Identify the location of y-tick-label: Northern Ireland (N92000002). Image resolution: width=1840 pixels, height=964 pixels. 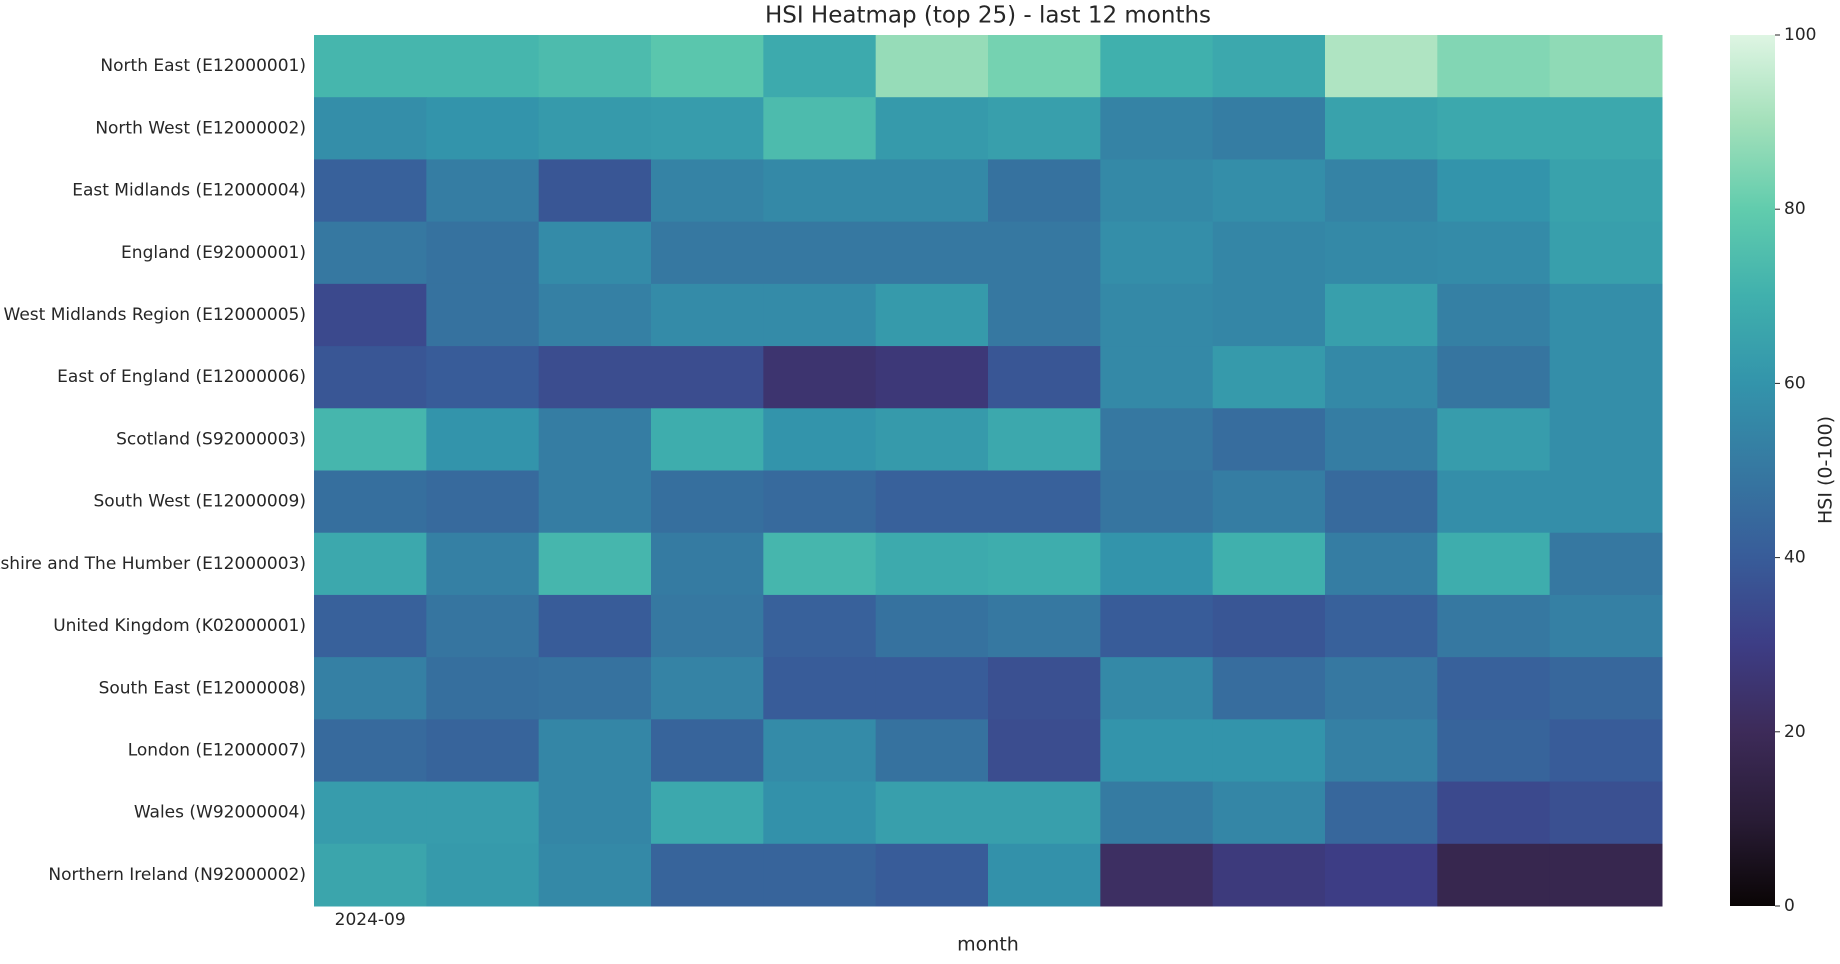
(177, 875).